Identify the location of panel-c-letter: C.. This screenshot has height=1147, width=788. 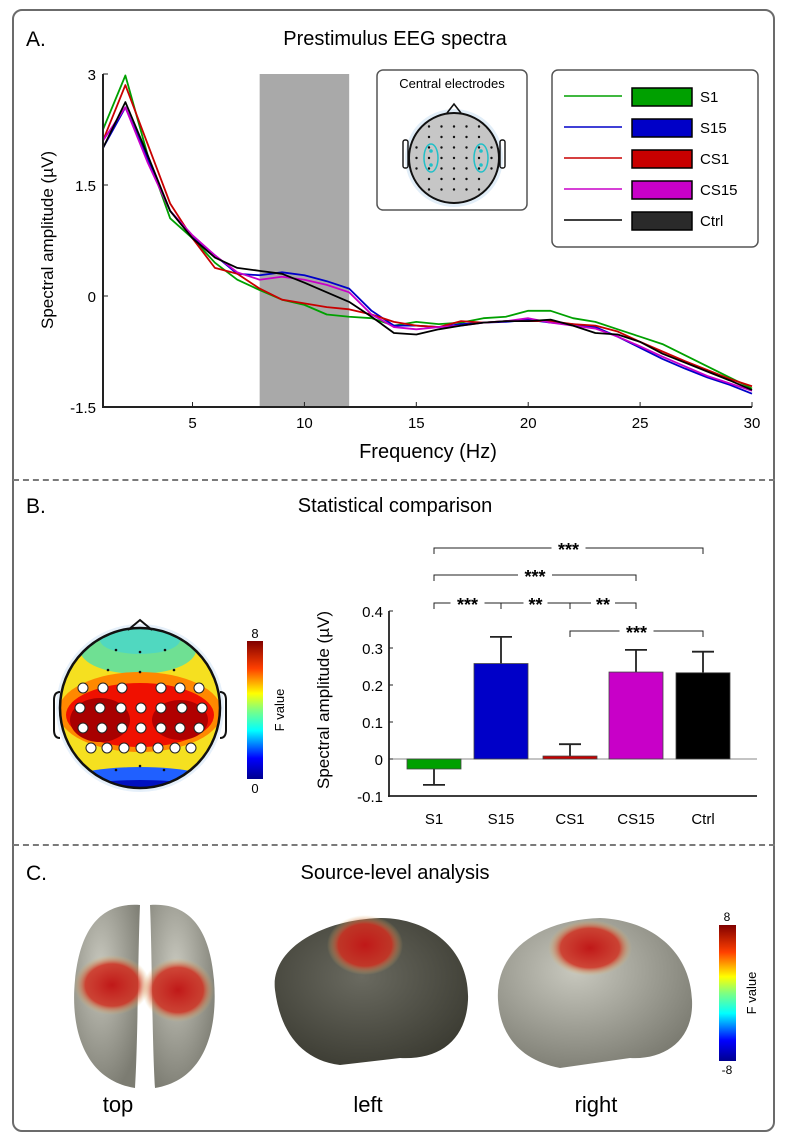
(36, 873).